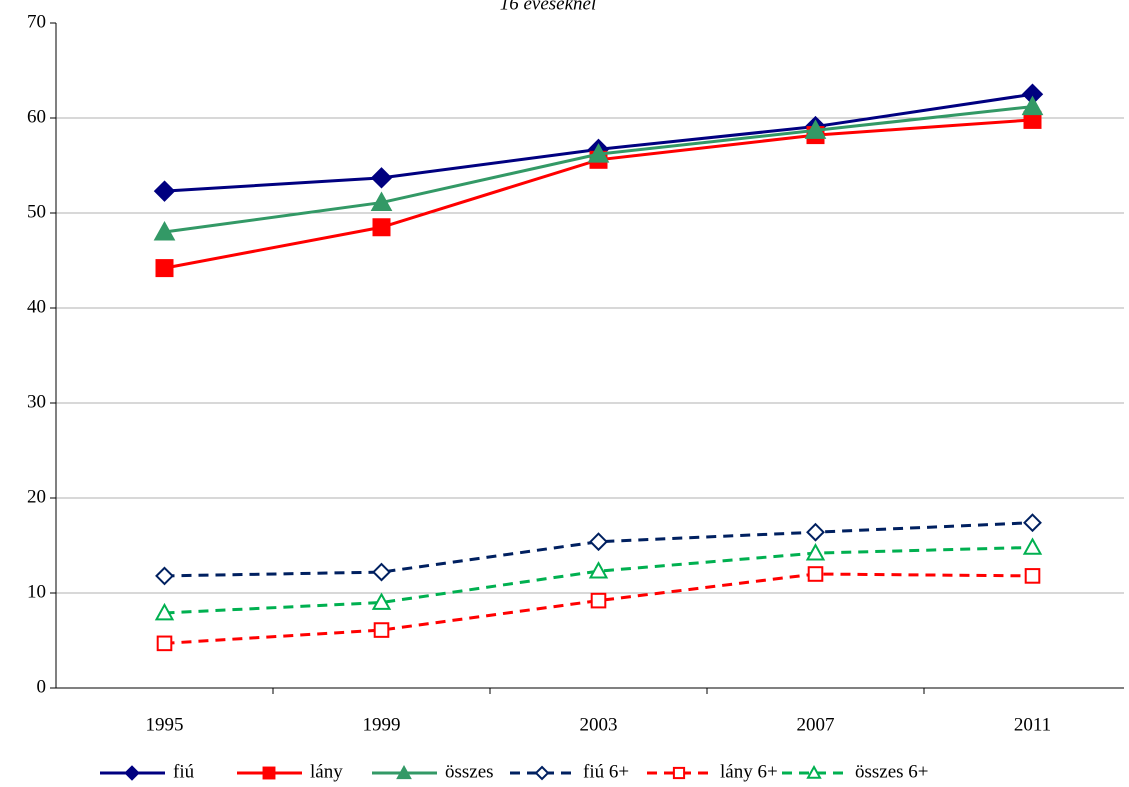 This screenshot has height=787, width=1129. What do you see at coordinates (36, 116) in the screenshot?
I see `y-tick-label: 60` at bounding box center [36, 116].